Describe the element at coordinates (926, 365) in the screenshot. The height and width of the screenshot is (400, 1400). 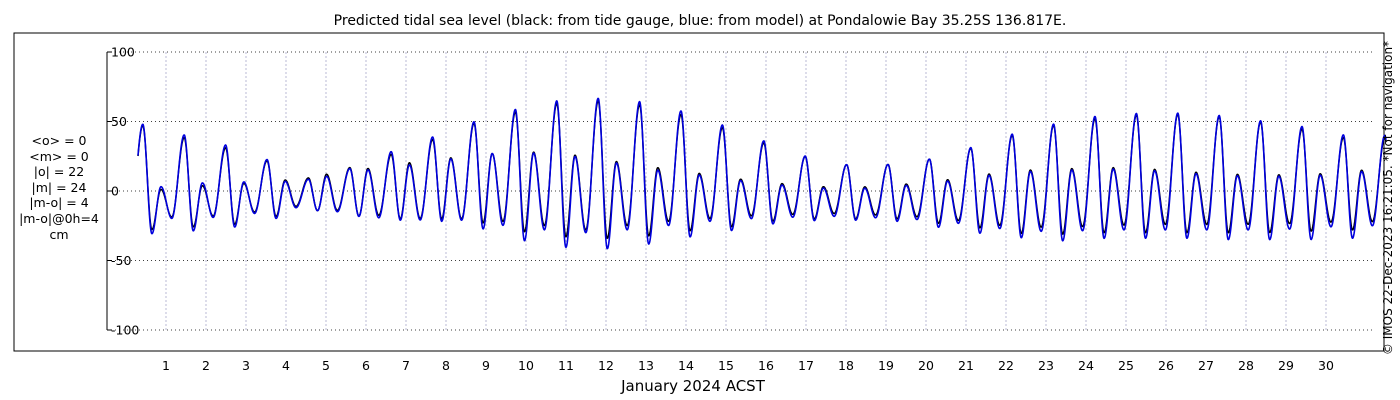
I see `x-tick-label: 20` at that location.